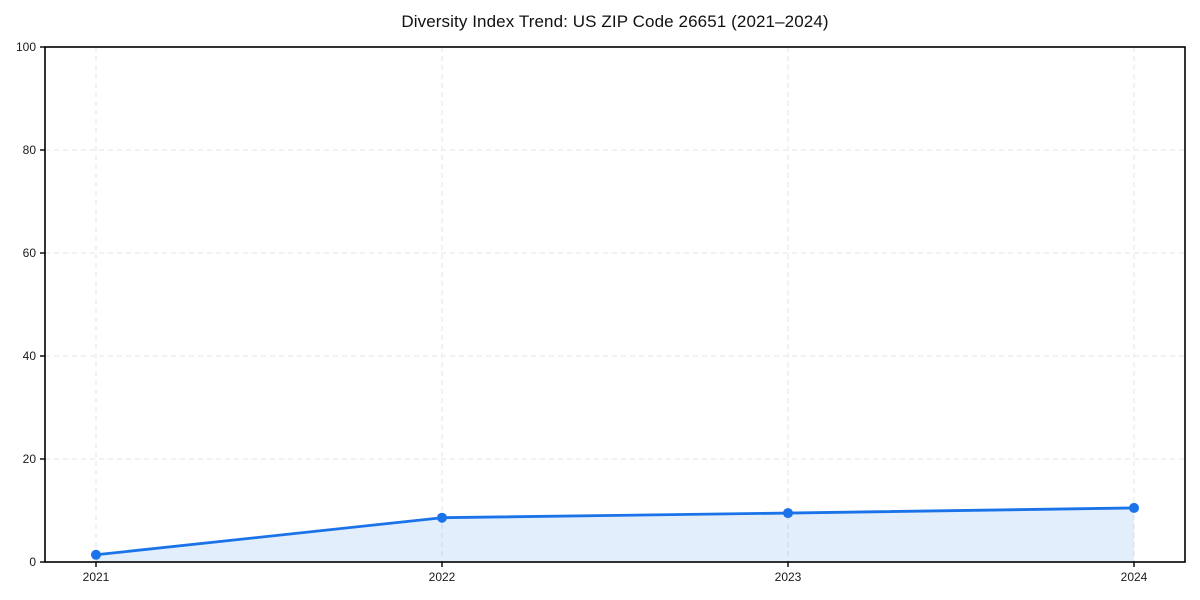  I want to click on x-tick-label: 2024, so click(1134, 577).